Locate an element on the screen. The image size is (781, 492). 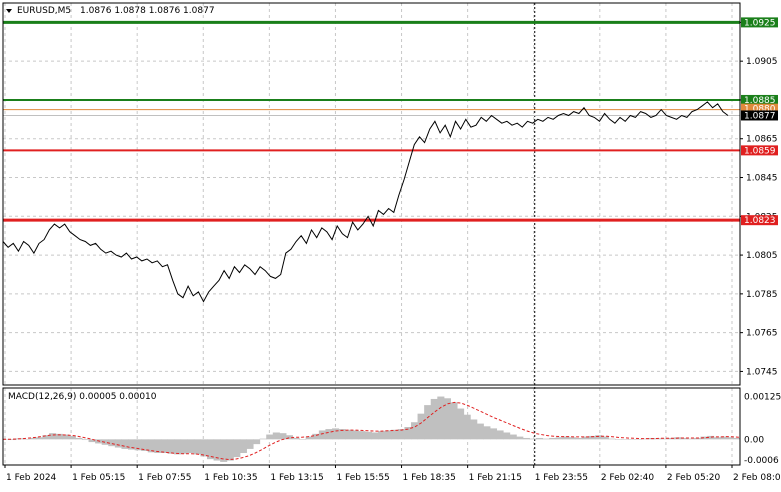
time-axis-label: 1 Feb 13:15 is located at coordinates (296, 478).